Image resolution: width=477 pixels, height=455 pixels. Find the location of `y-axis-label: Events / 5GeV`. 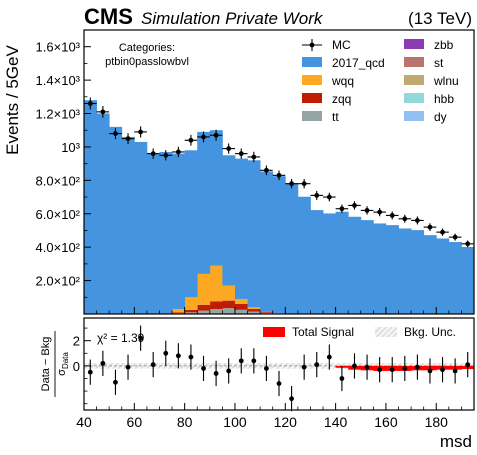

y-axis-label: Events / 5GeV is located at coordinates (12, 100).